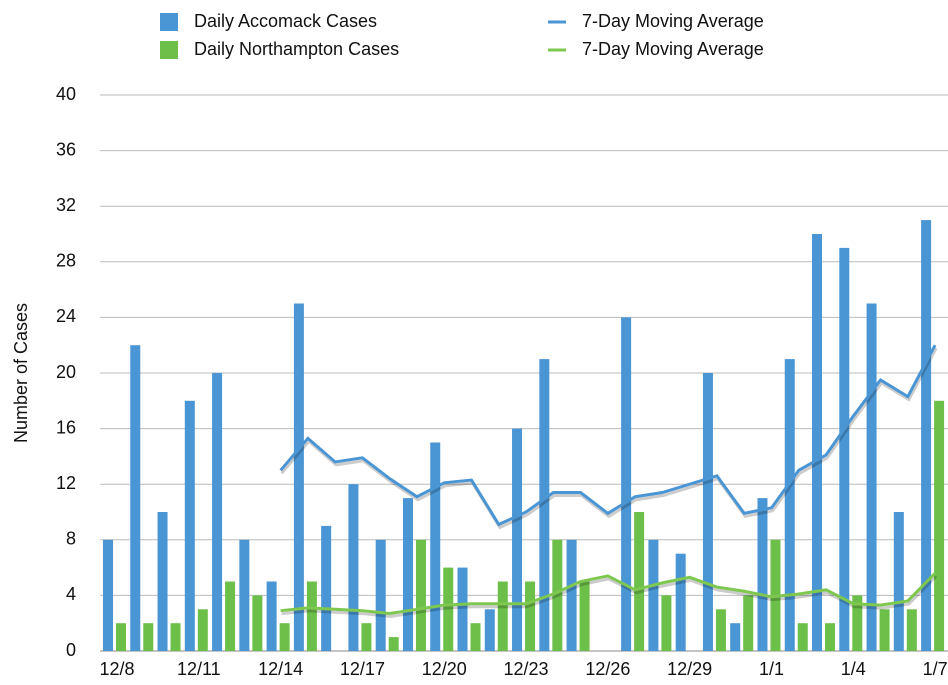 This screenshot has height=685, width=948. Describe the element at coordinates (71, 650) in the screenshot. I see `y-tick-label: 0` at that location.